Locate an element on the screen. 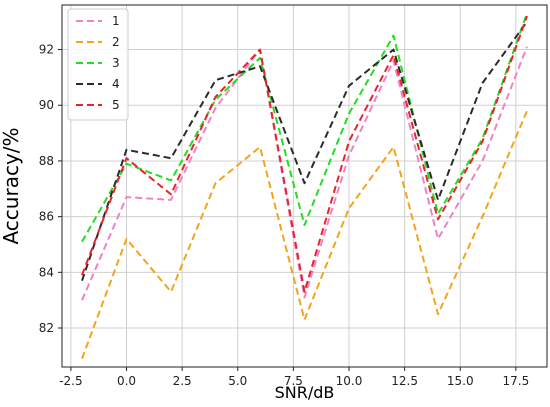 This screenshot has height=407, width=550. x-tick-label: -2.5 is located at coordinates (70, 381).